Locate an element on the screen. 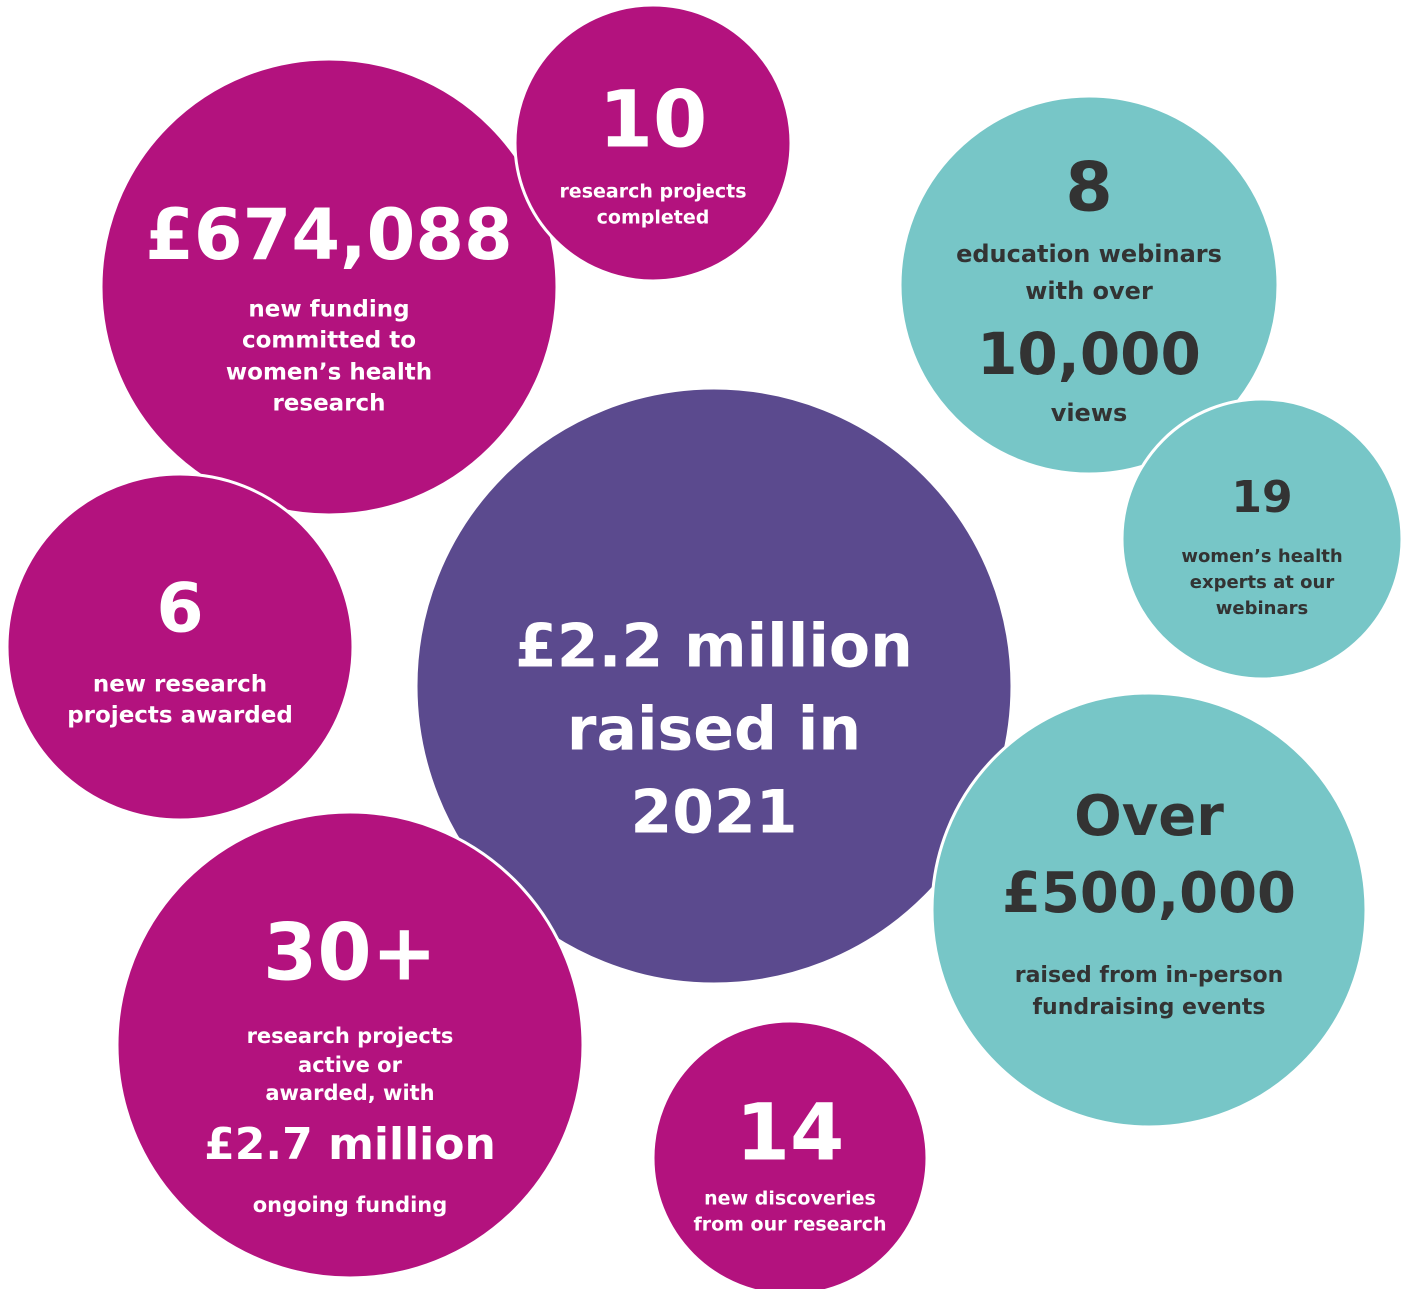 This screenshot has height=1289, width=1410. bubble-group: 6 new research projects awarded is located at coordinates (180, 647).